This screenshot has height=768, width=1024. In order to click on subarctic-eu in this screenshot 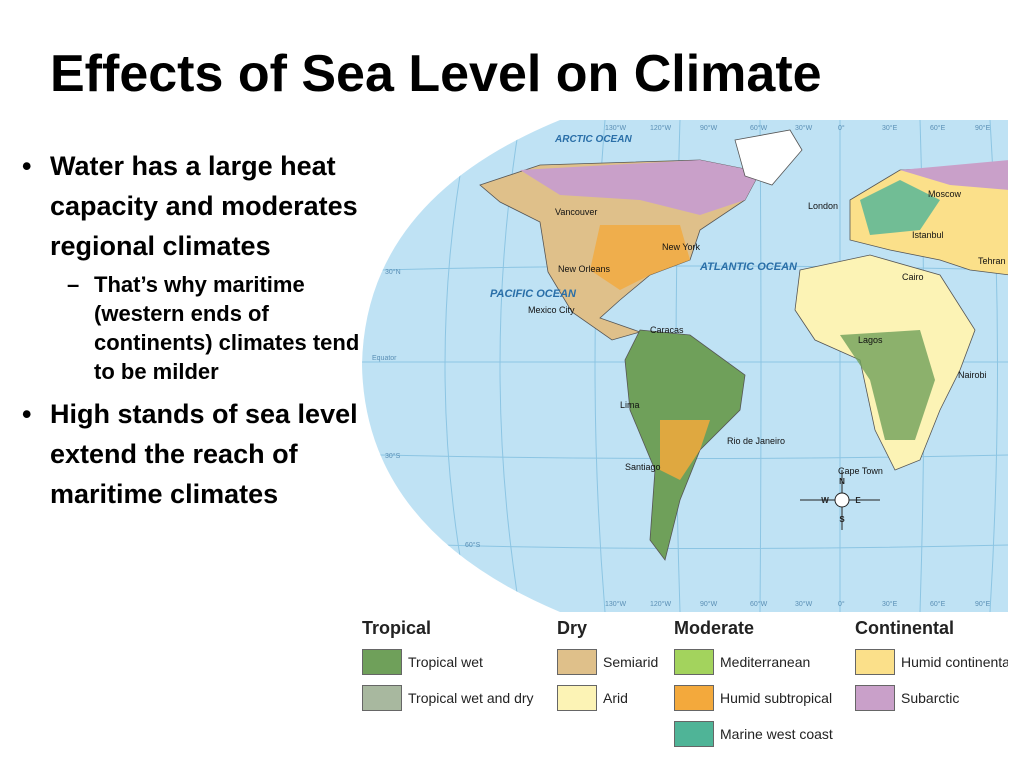, I will do `click(954, 175)`.